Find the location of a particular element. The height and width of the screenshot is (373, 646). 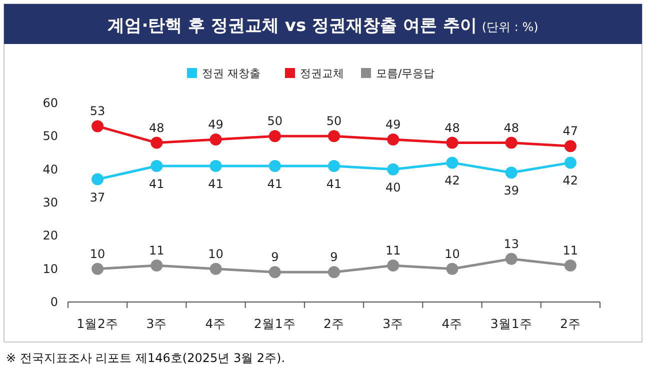

chart-subtitle: (단위 : %) is located at coordinates (510, 27).